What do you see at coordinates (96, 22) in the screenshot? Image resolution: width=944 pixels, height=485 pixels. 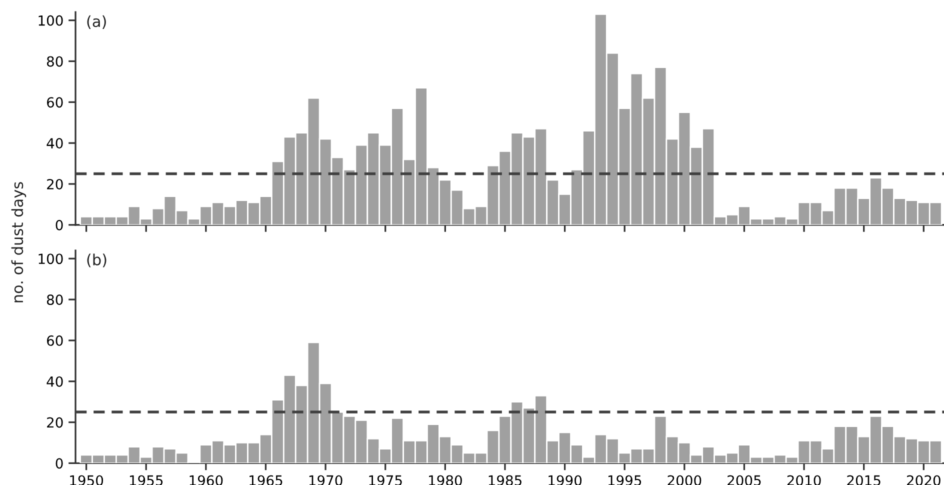 I see `annotation: (a)` at bounding box center [96, 22].